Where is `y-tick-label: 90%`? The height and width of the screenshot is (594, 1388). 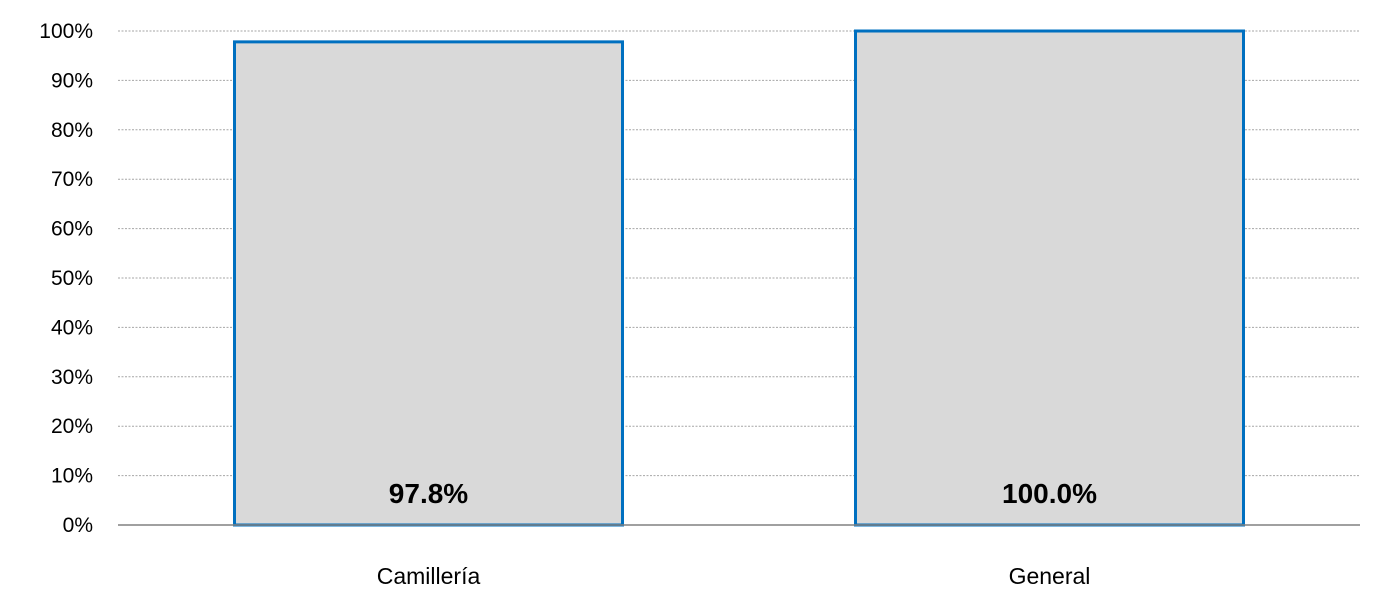
y-tick-label: 90% is located at coordinates (72, 80).